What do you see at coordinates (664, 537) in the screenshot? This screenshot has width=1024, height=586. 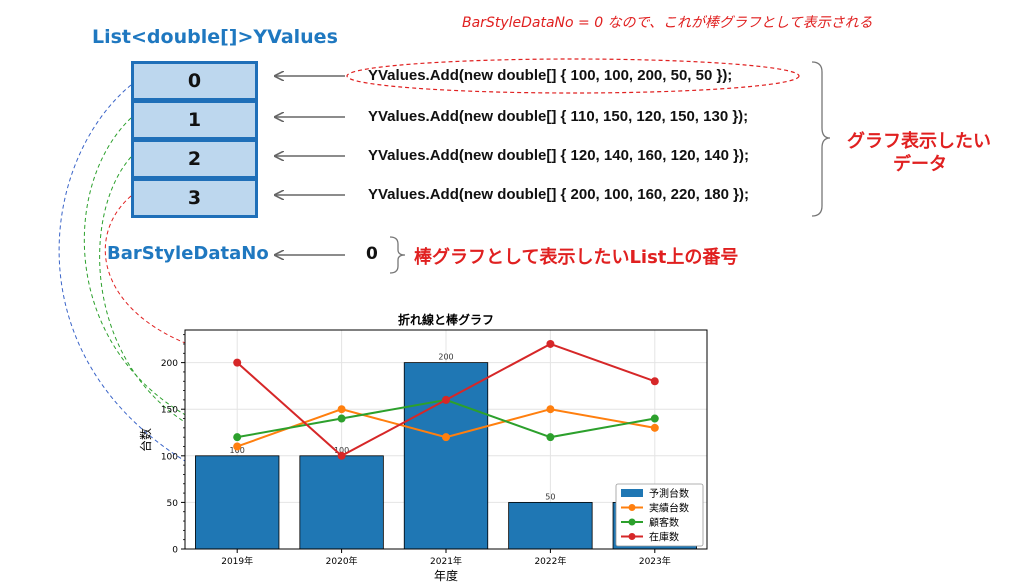 I see `legend-label: 在庫数` at bounding box center [664, 537].